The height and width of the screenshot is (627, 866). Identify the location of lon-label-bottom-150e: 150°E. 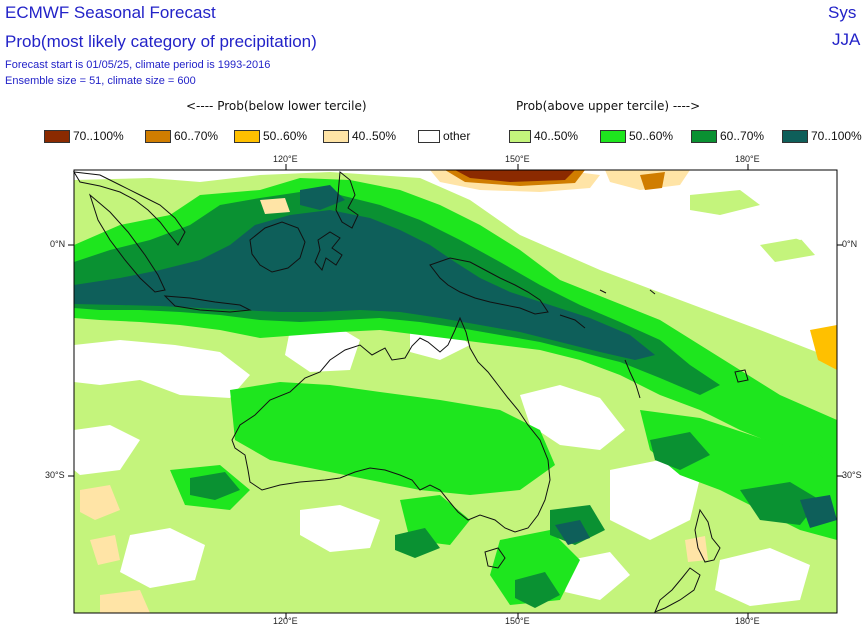
(517, 621).